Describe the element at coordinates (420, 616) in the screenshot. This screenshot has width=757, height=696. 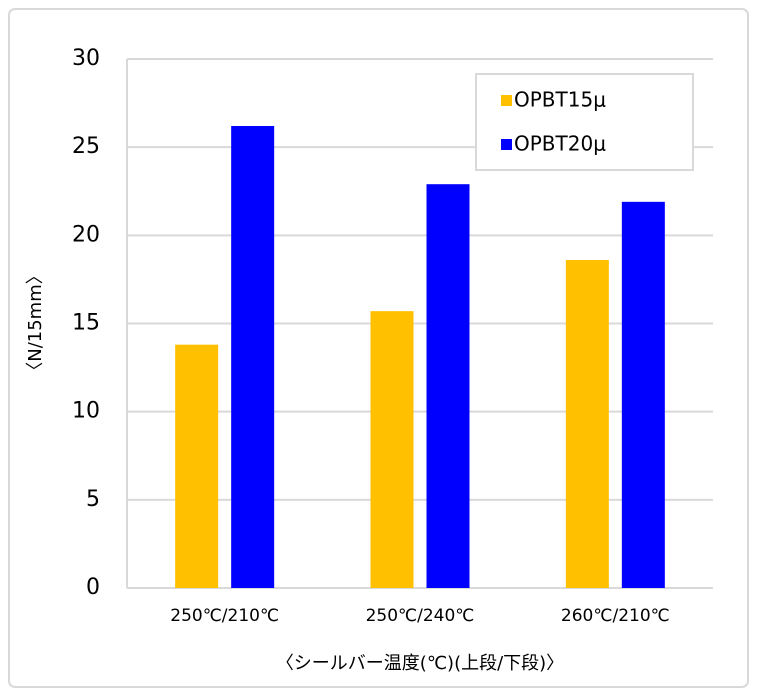
I see `x-tick-label: 250℃/240℃` at that location.